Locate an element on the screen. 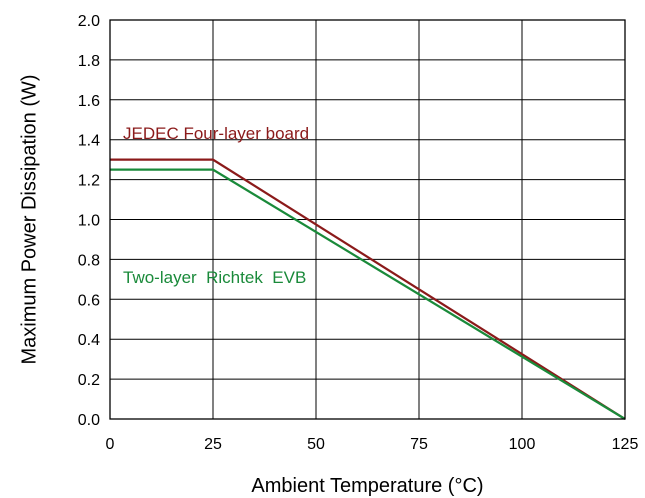 This screenshot has width=645, height=498. y-tick-label: 0.6 is located at coordinates (89, 300).